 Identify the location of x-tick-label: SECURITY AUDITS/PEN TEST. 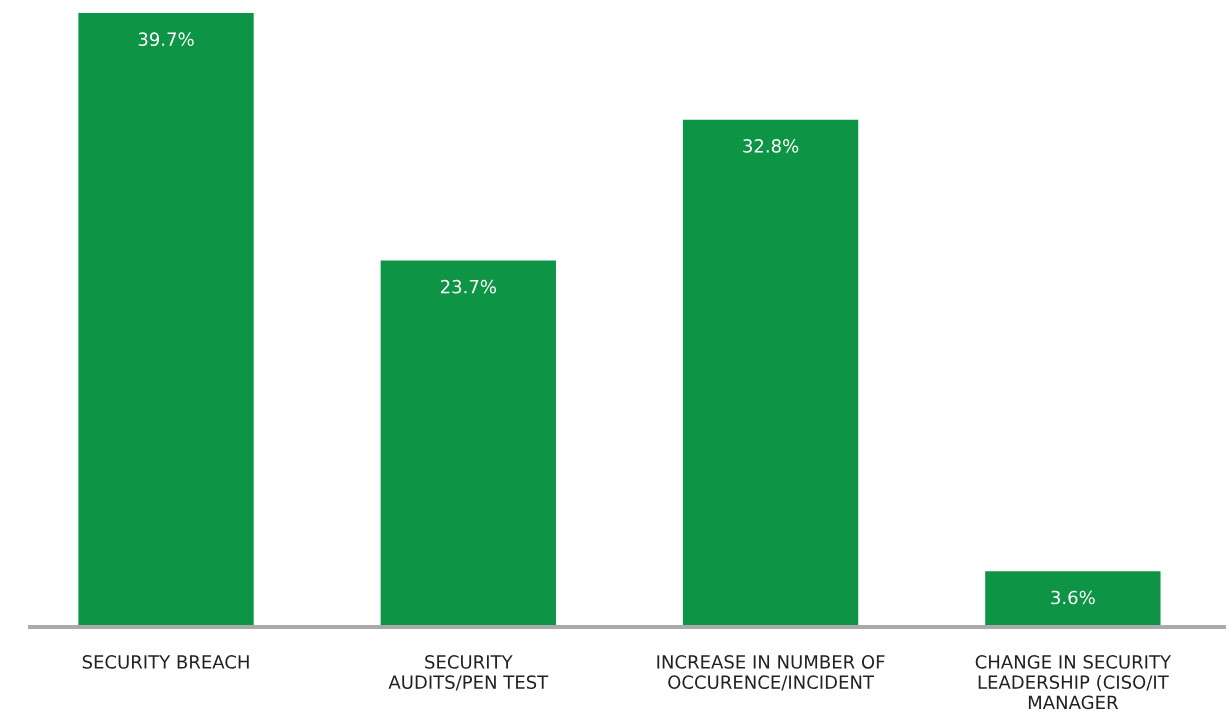
(468, 673).